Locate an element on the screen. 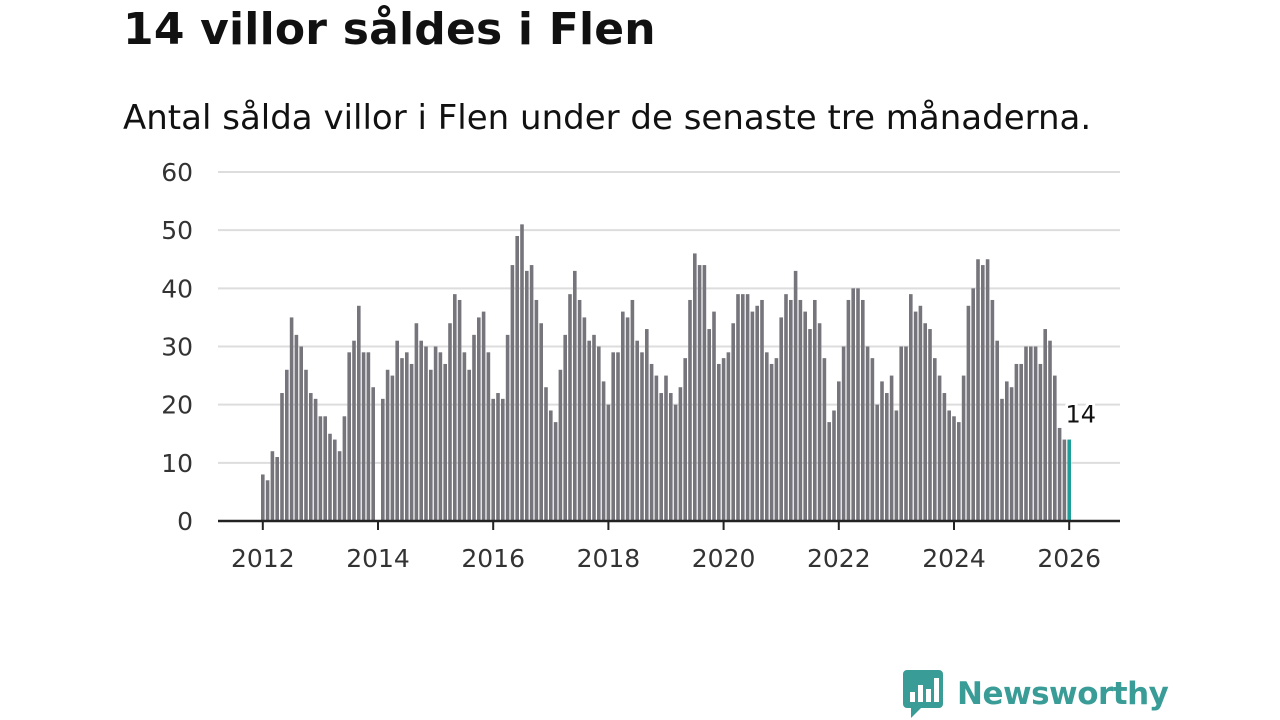 The image size is (1280, 720). x-tick-label: 2018 is located at coordinates (609, 558).